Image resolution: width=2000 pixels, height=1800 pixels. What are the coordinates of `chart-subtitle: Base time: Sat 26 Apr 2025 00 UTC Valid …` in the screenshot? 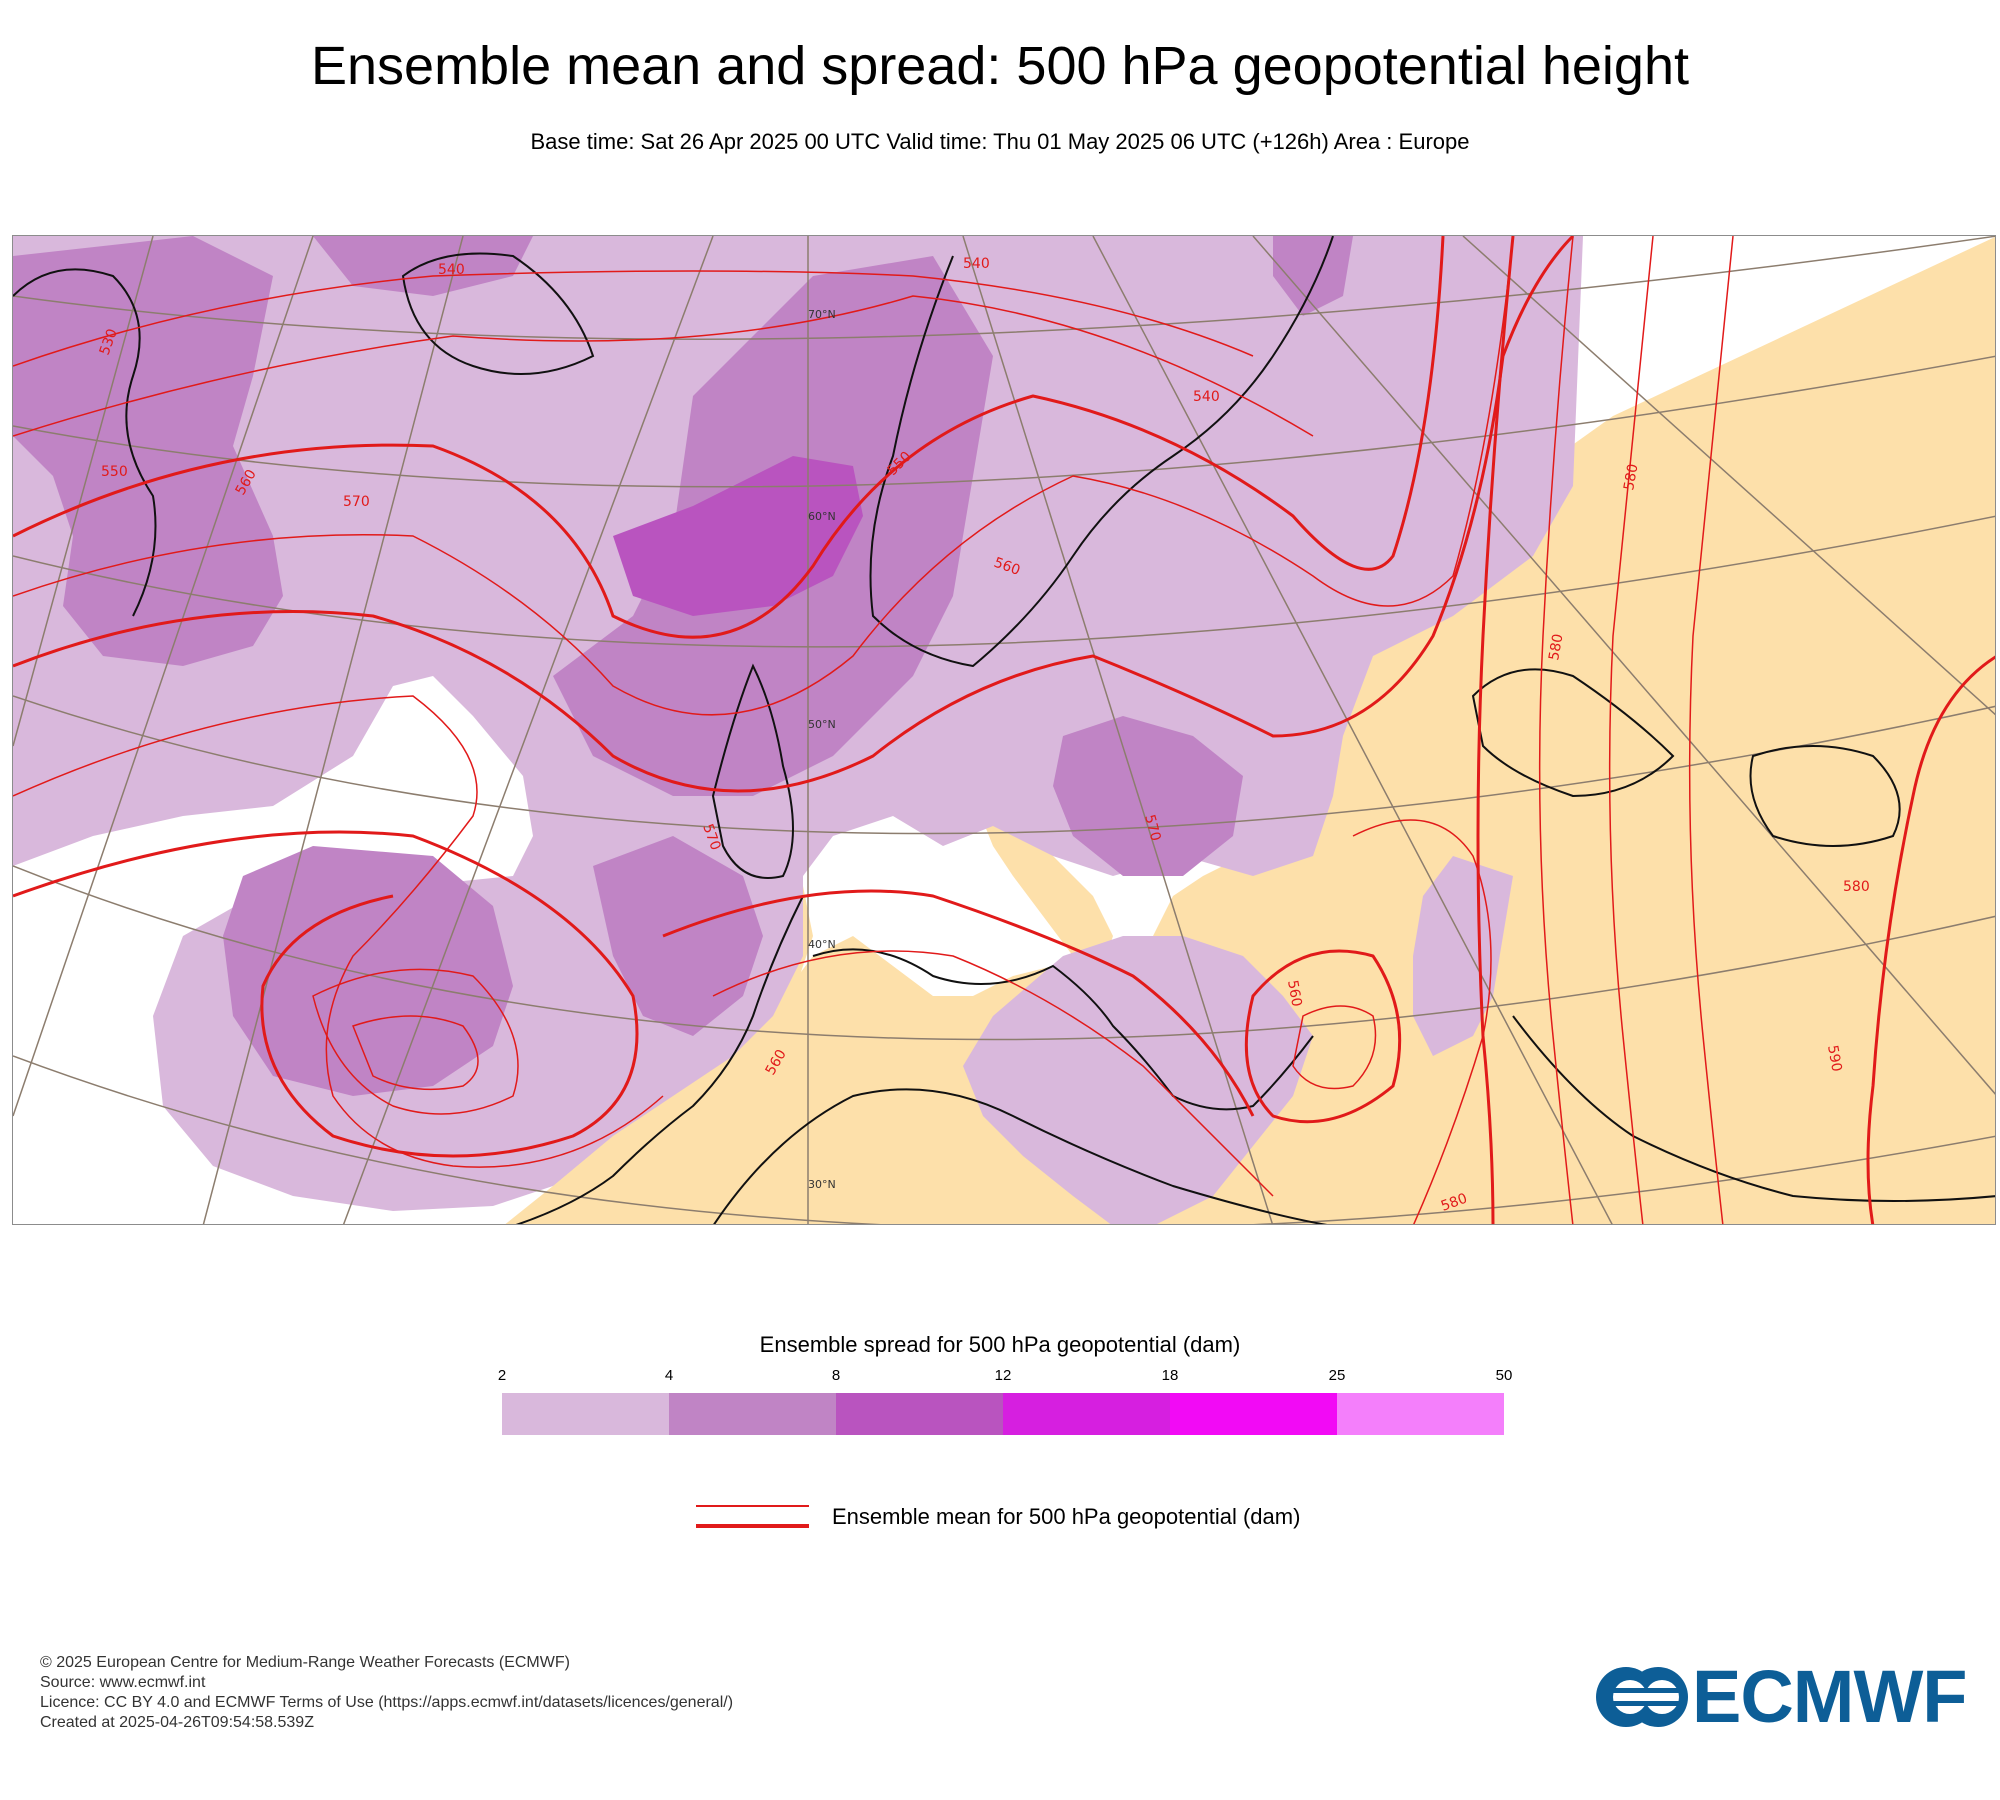 It's located at (1000, 141).